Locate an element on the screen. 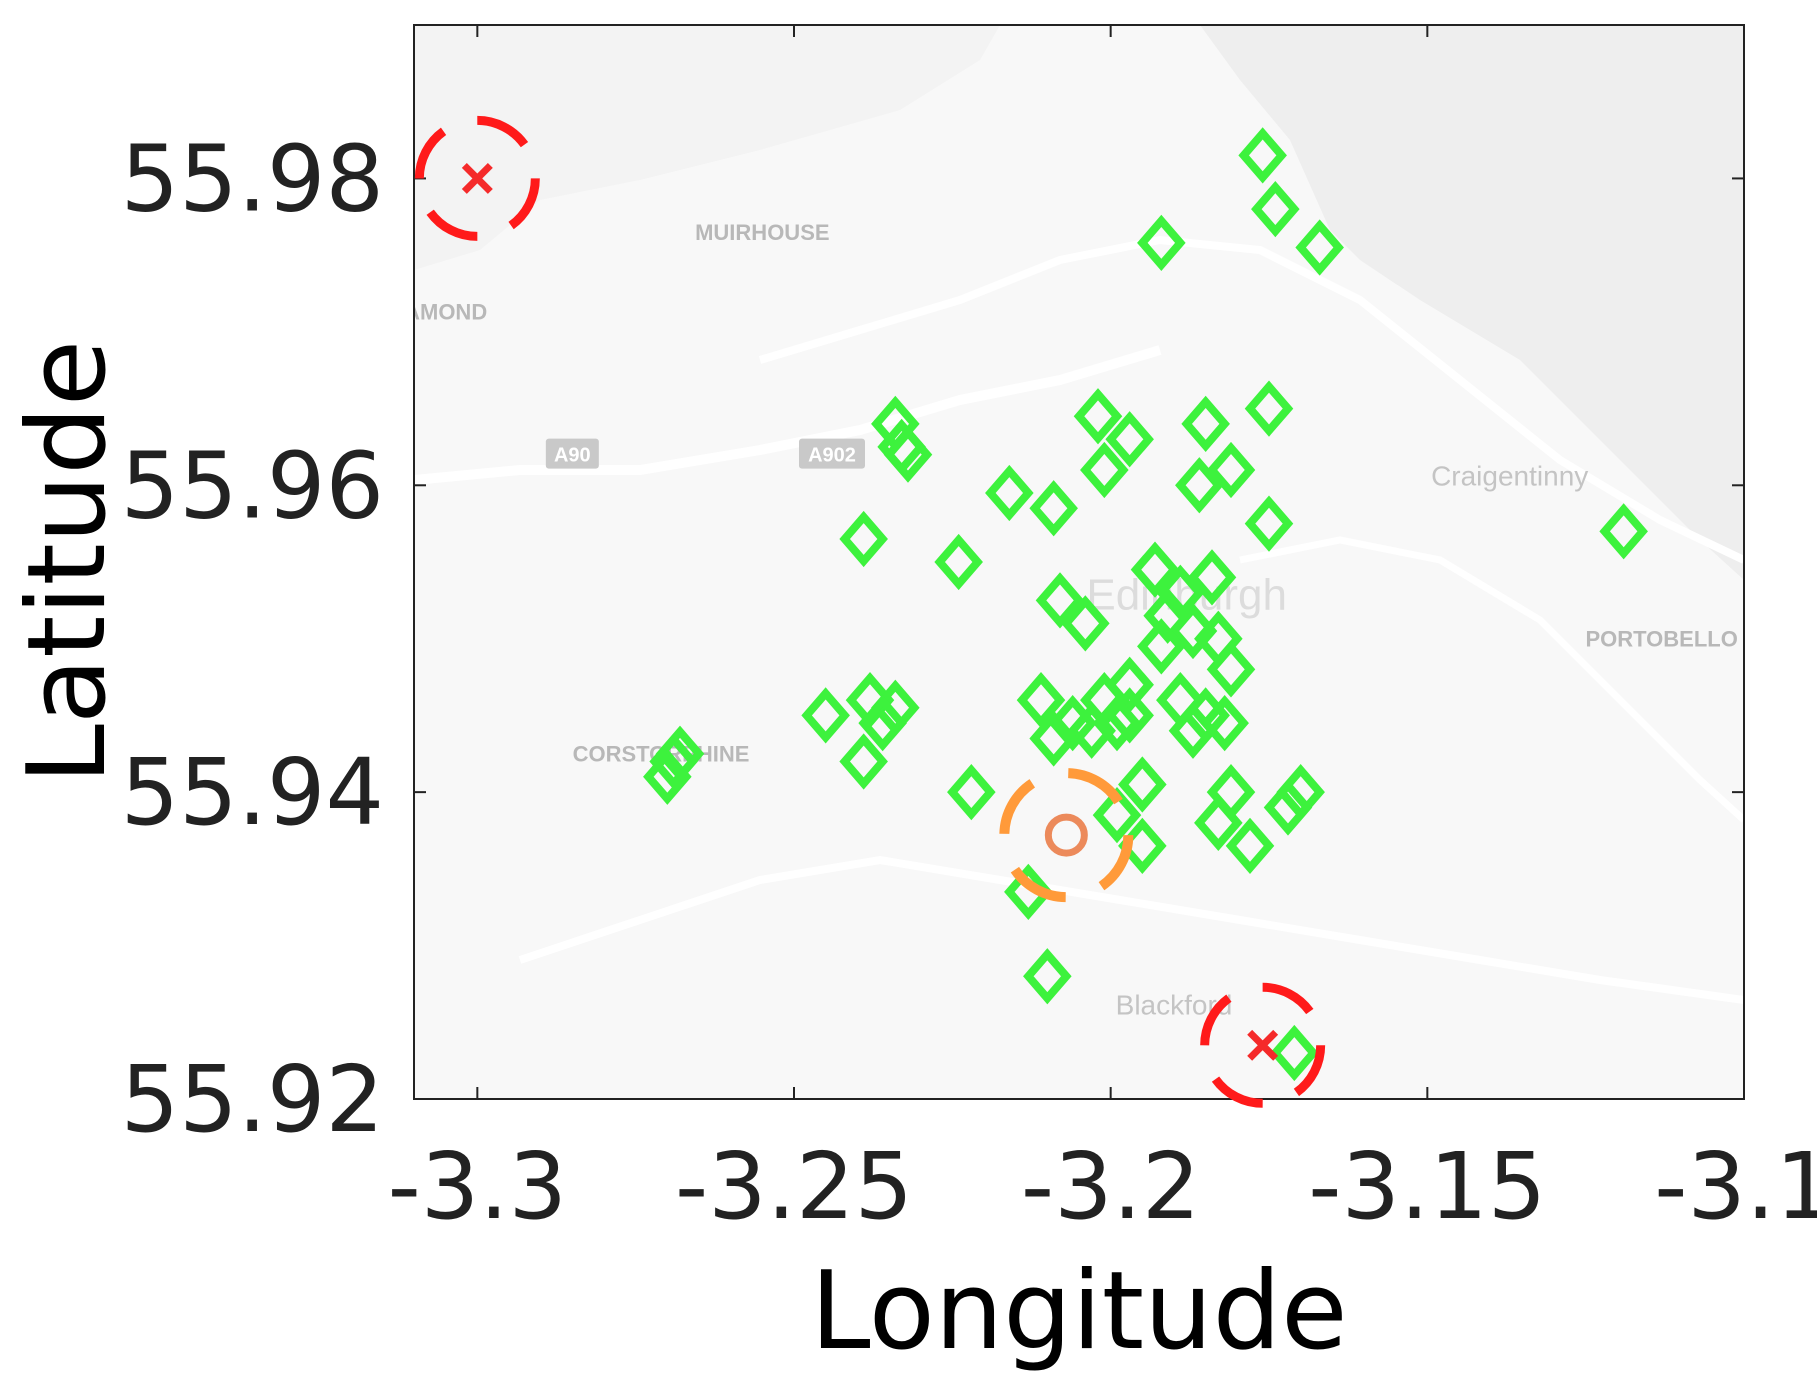 The width and height of the screenshot is (1817, 1380). map-place-label: PORTOBELLO is located at coordinates (1661, 638).